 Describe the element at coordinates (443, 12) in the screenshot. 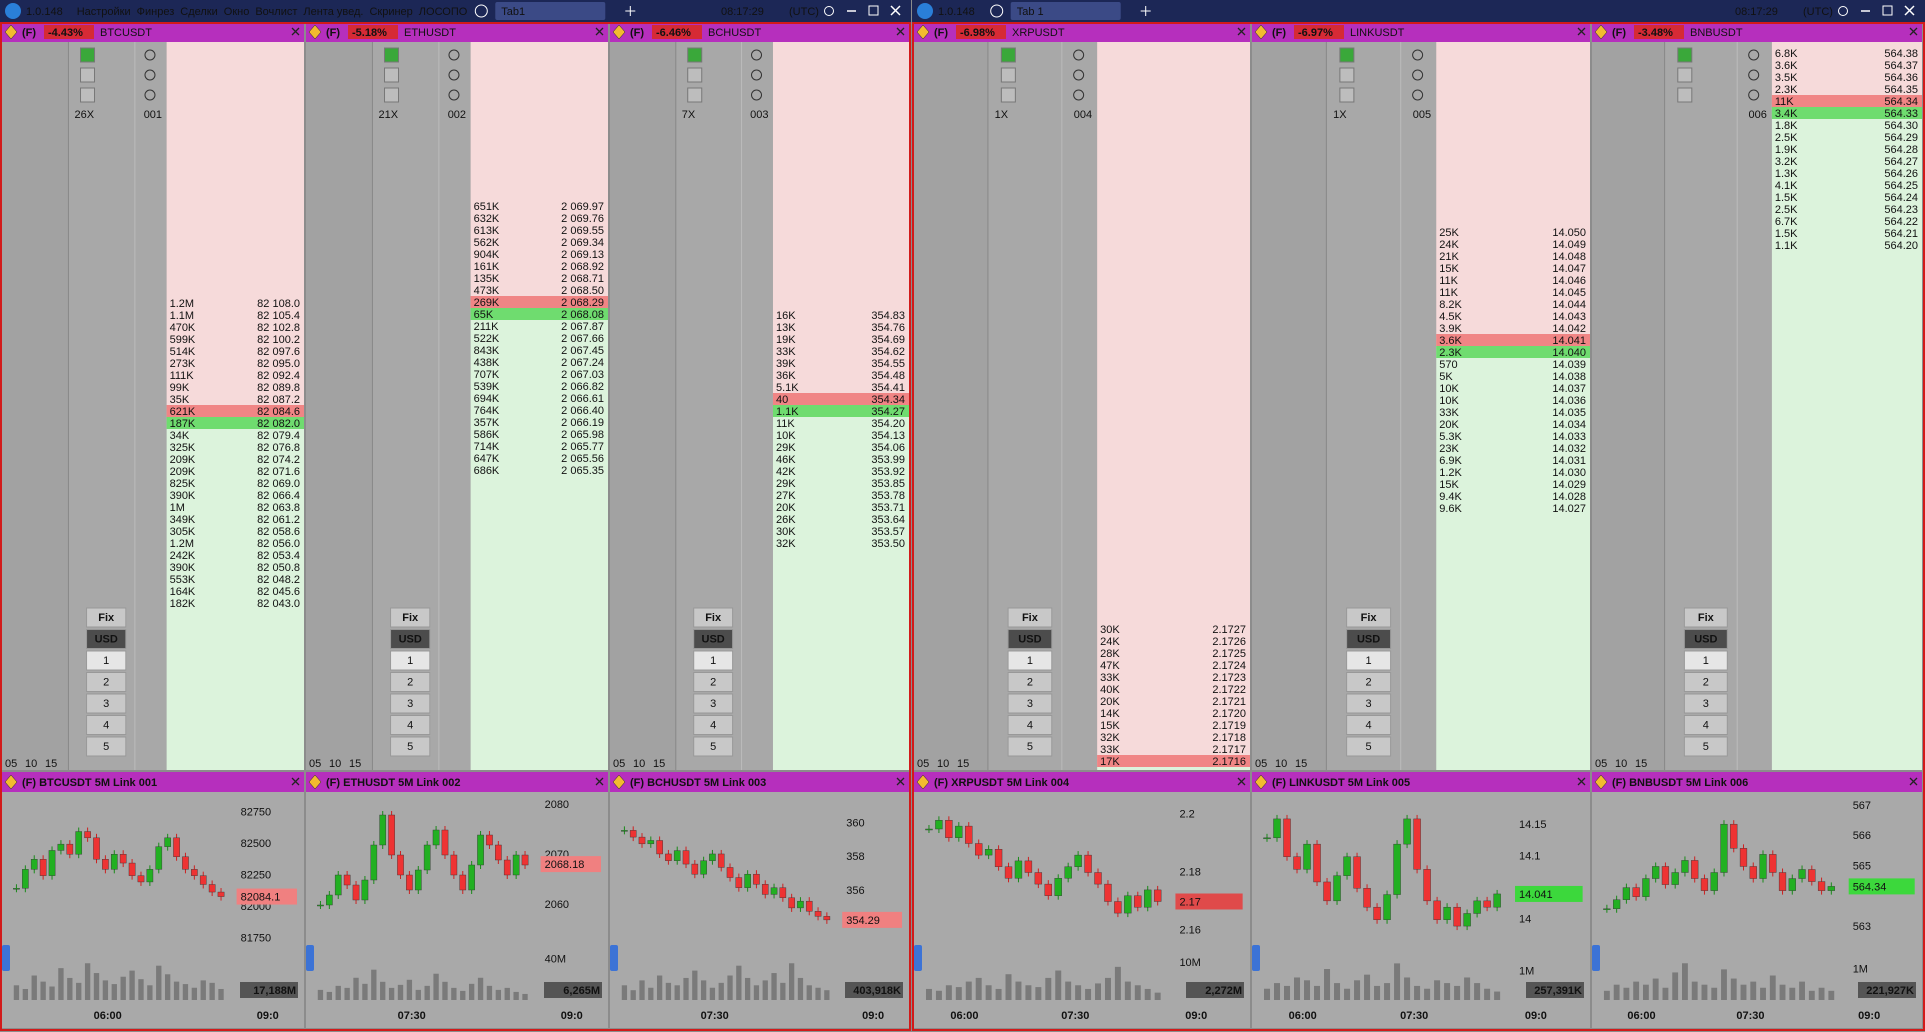

I see `menu-item: ЛОСОПО` at that location.